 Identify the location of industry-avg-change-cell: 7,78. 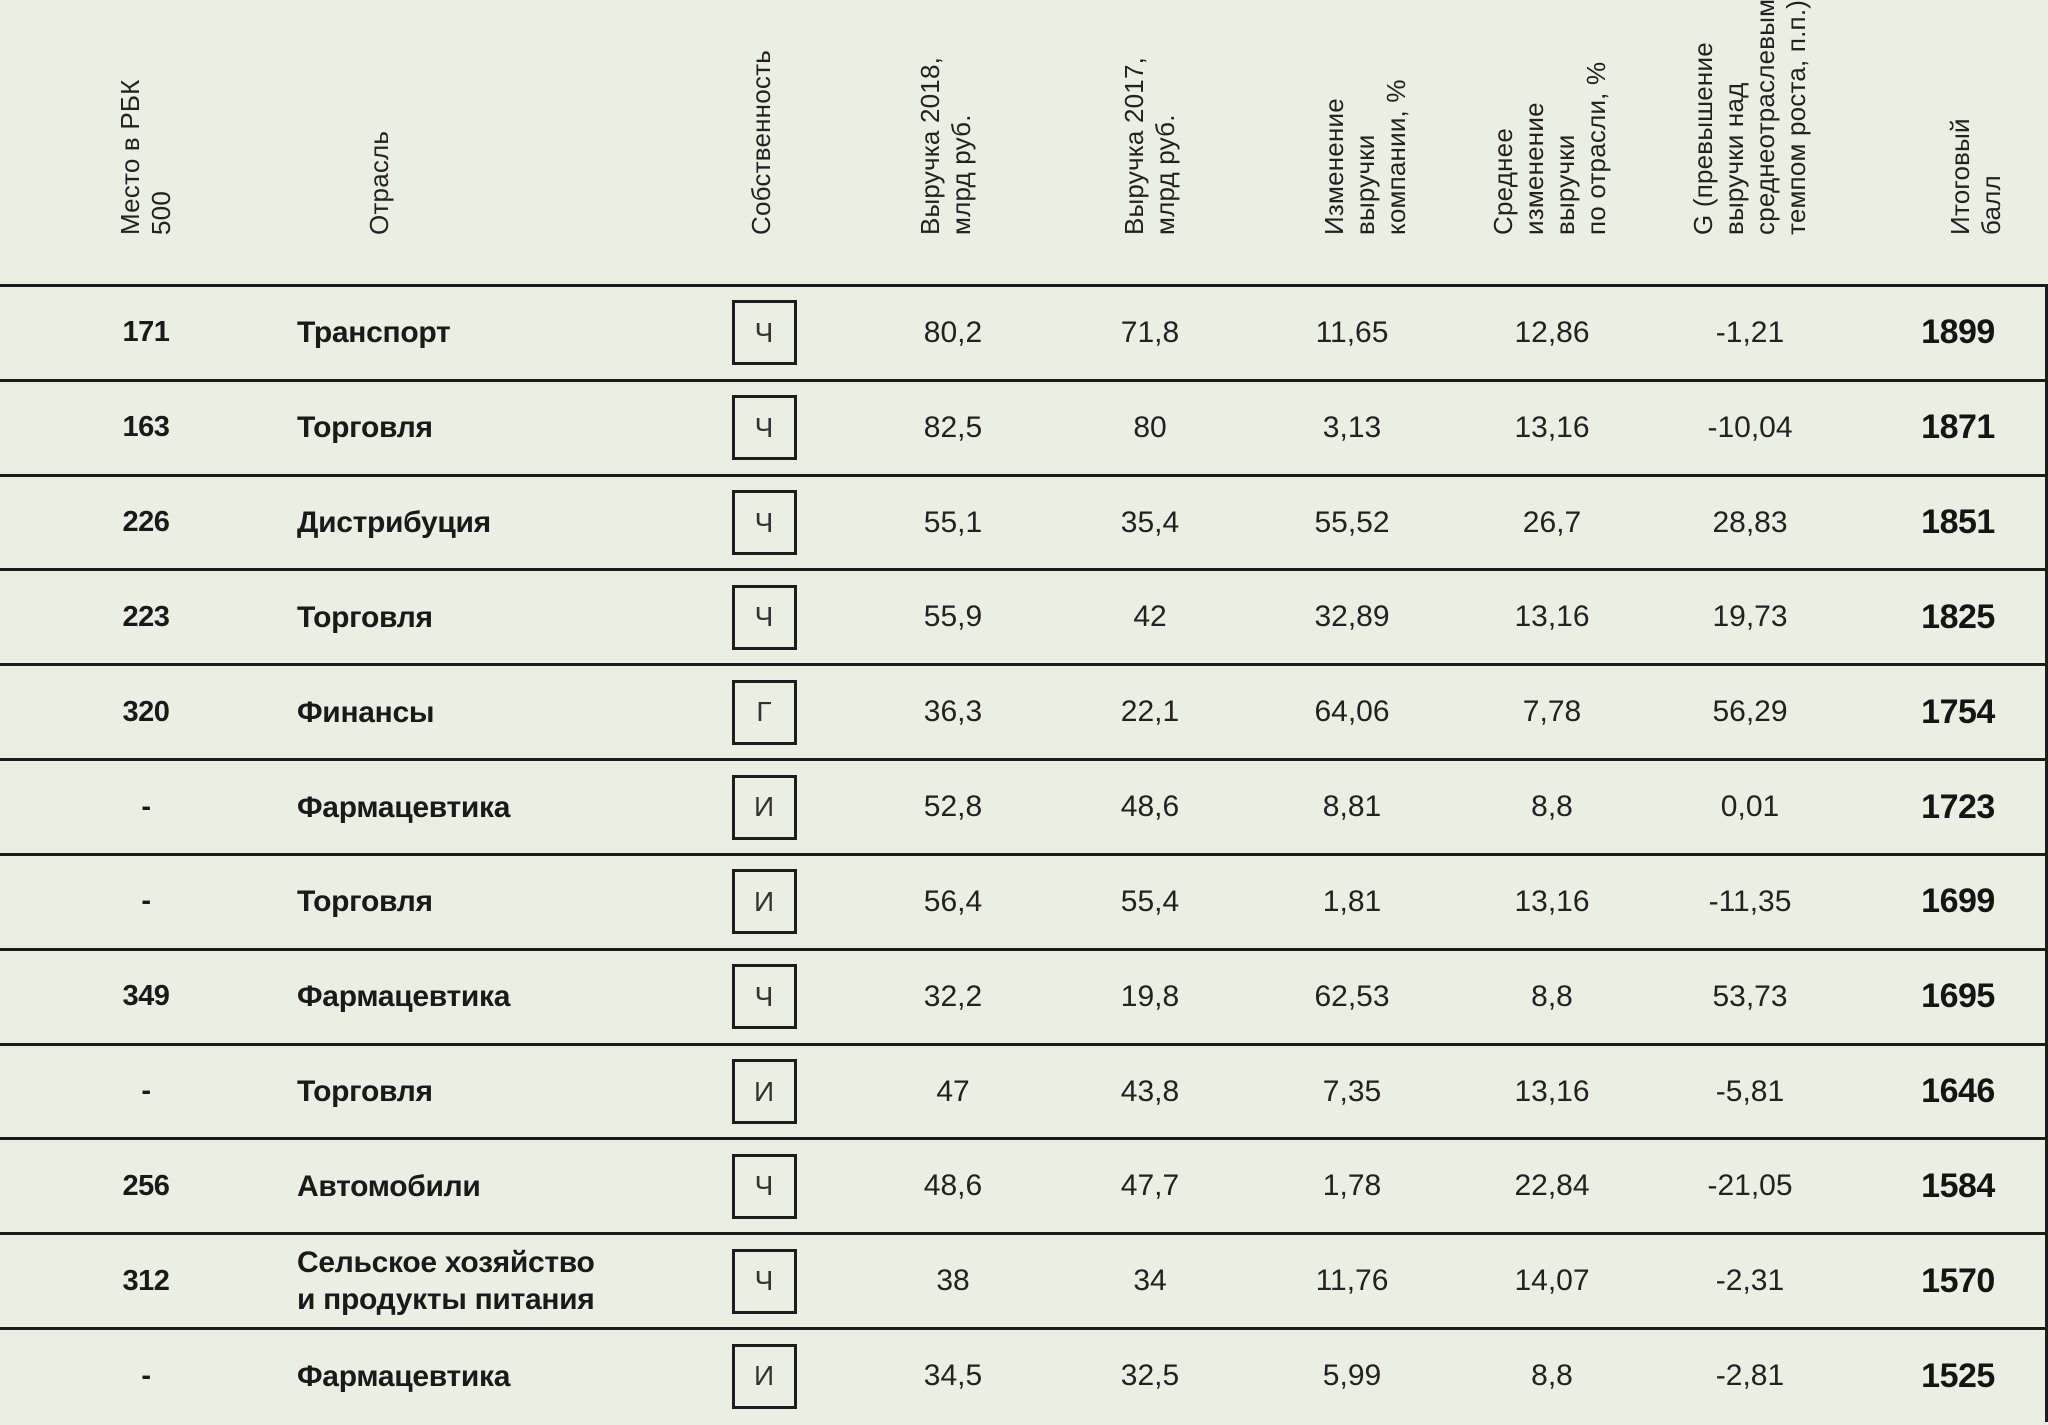
(1552, 712).